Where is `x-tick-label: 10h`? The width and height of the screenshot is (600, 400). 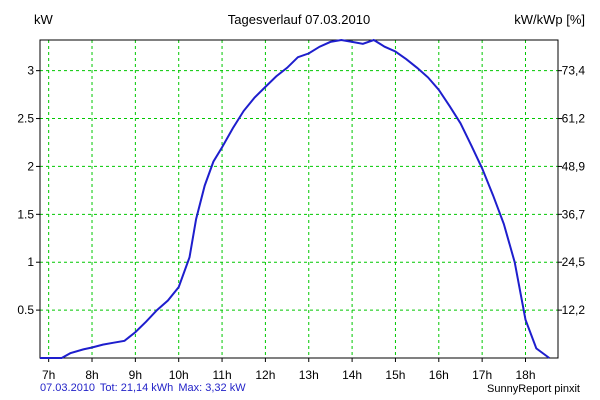 x-tick-label: 10h is located at coordinates (179, 375).